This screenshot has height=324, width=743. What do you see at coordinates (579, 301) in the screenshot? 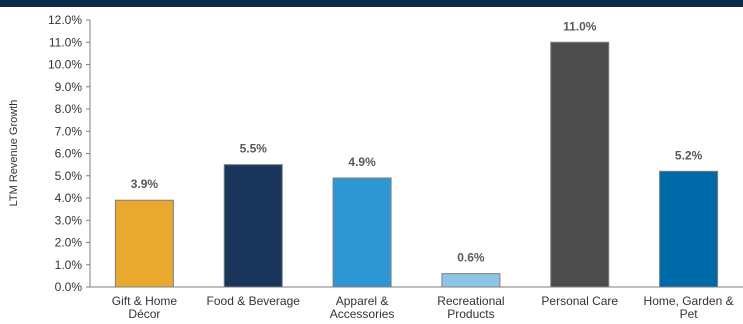
I see `category-label: Personal Care` at bounding box center [579, 301].